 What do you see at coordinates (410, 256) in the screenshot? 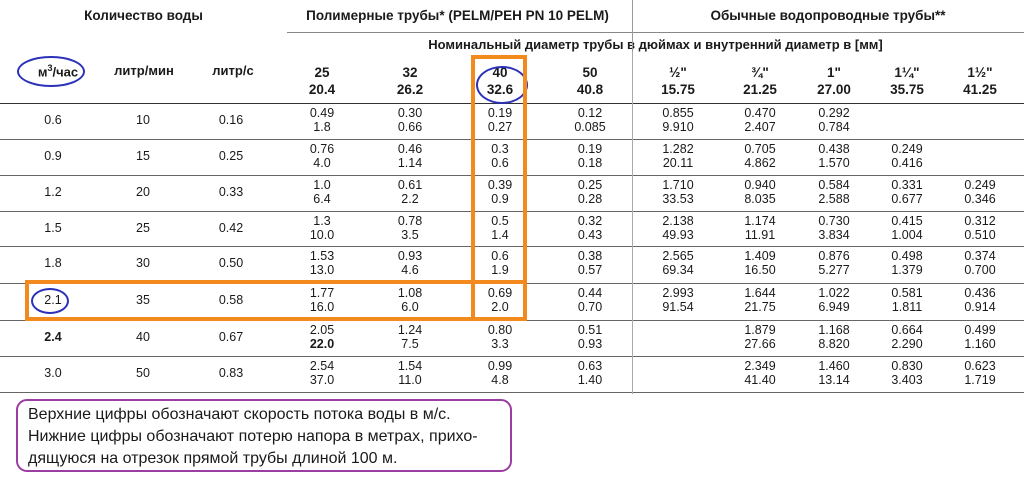
I see `velocity-value: 0.93` at bounding box center [410, 256].